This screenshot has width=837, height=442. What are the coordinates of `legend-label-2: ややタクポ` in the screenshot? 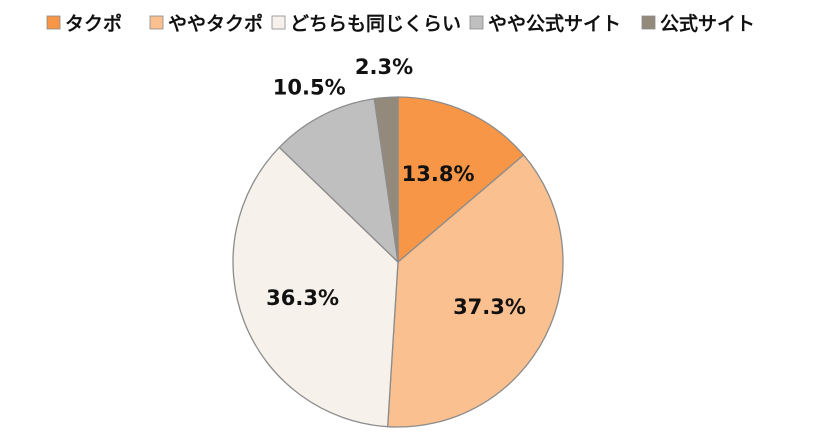 It's located at (215, 23).